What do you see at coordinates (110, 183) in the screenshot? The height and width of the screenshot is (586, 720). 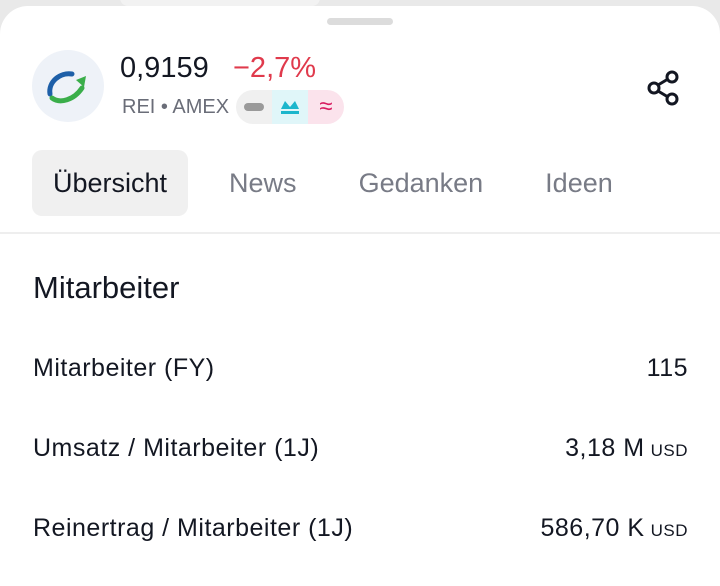 I see `tab-overview: Übersicht` at bounding box center [110, 183].